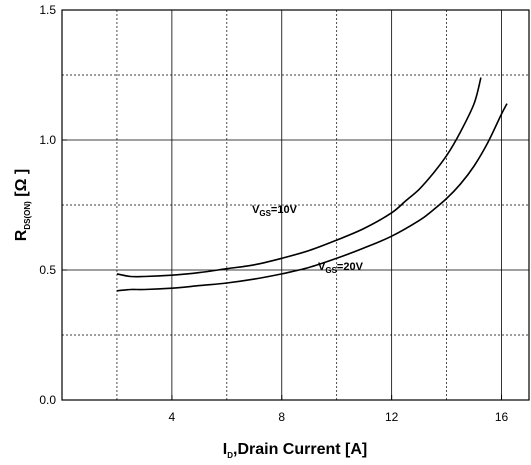 This screenshot has height=465, width=531. What do you see at coordinates (502, 417) in the screenshot?
I see `x-tick-label-16: 16` at bounding box center [502, 417].